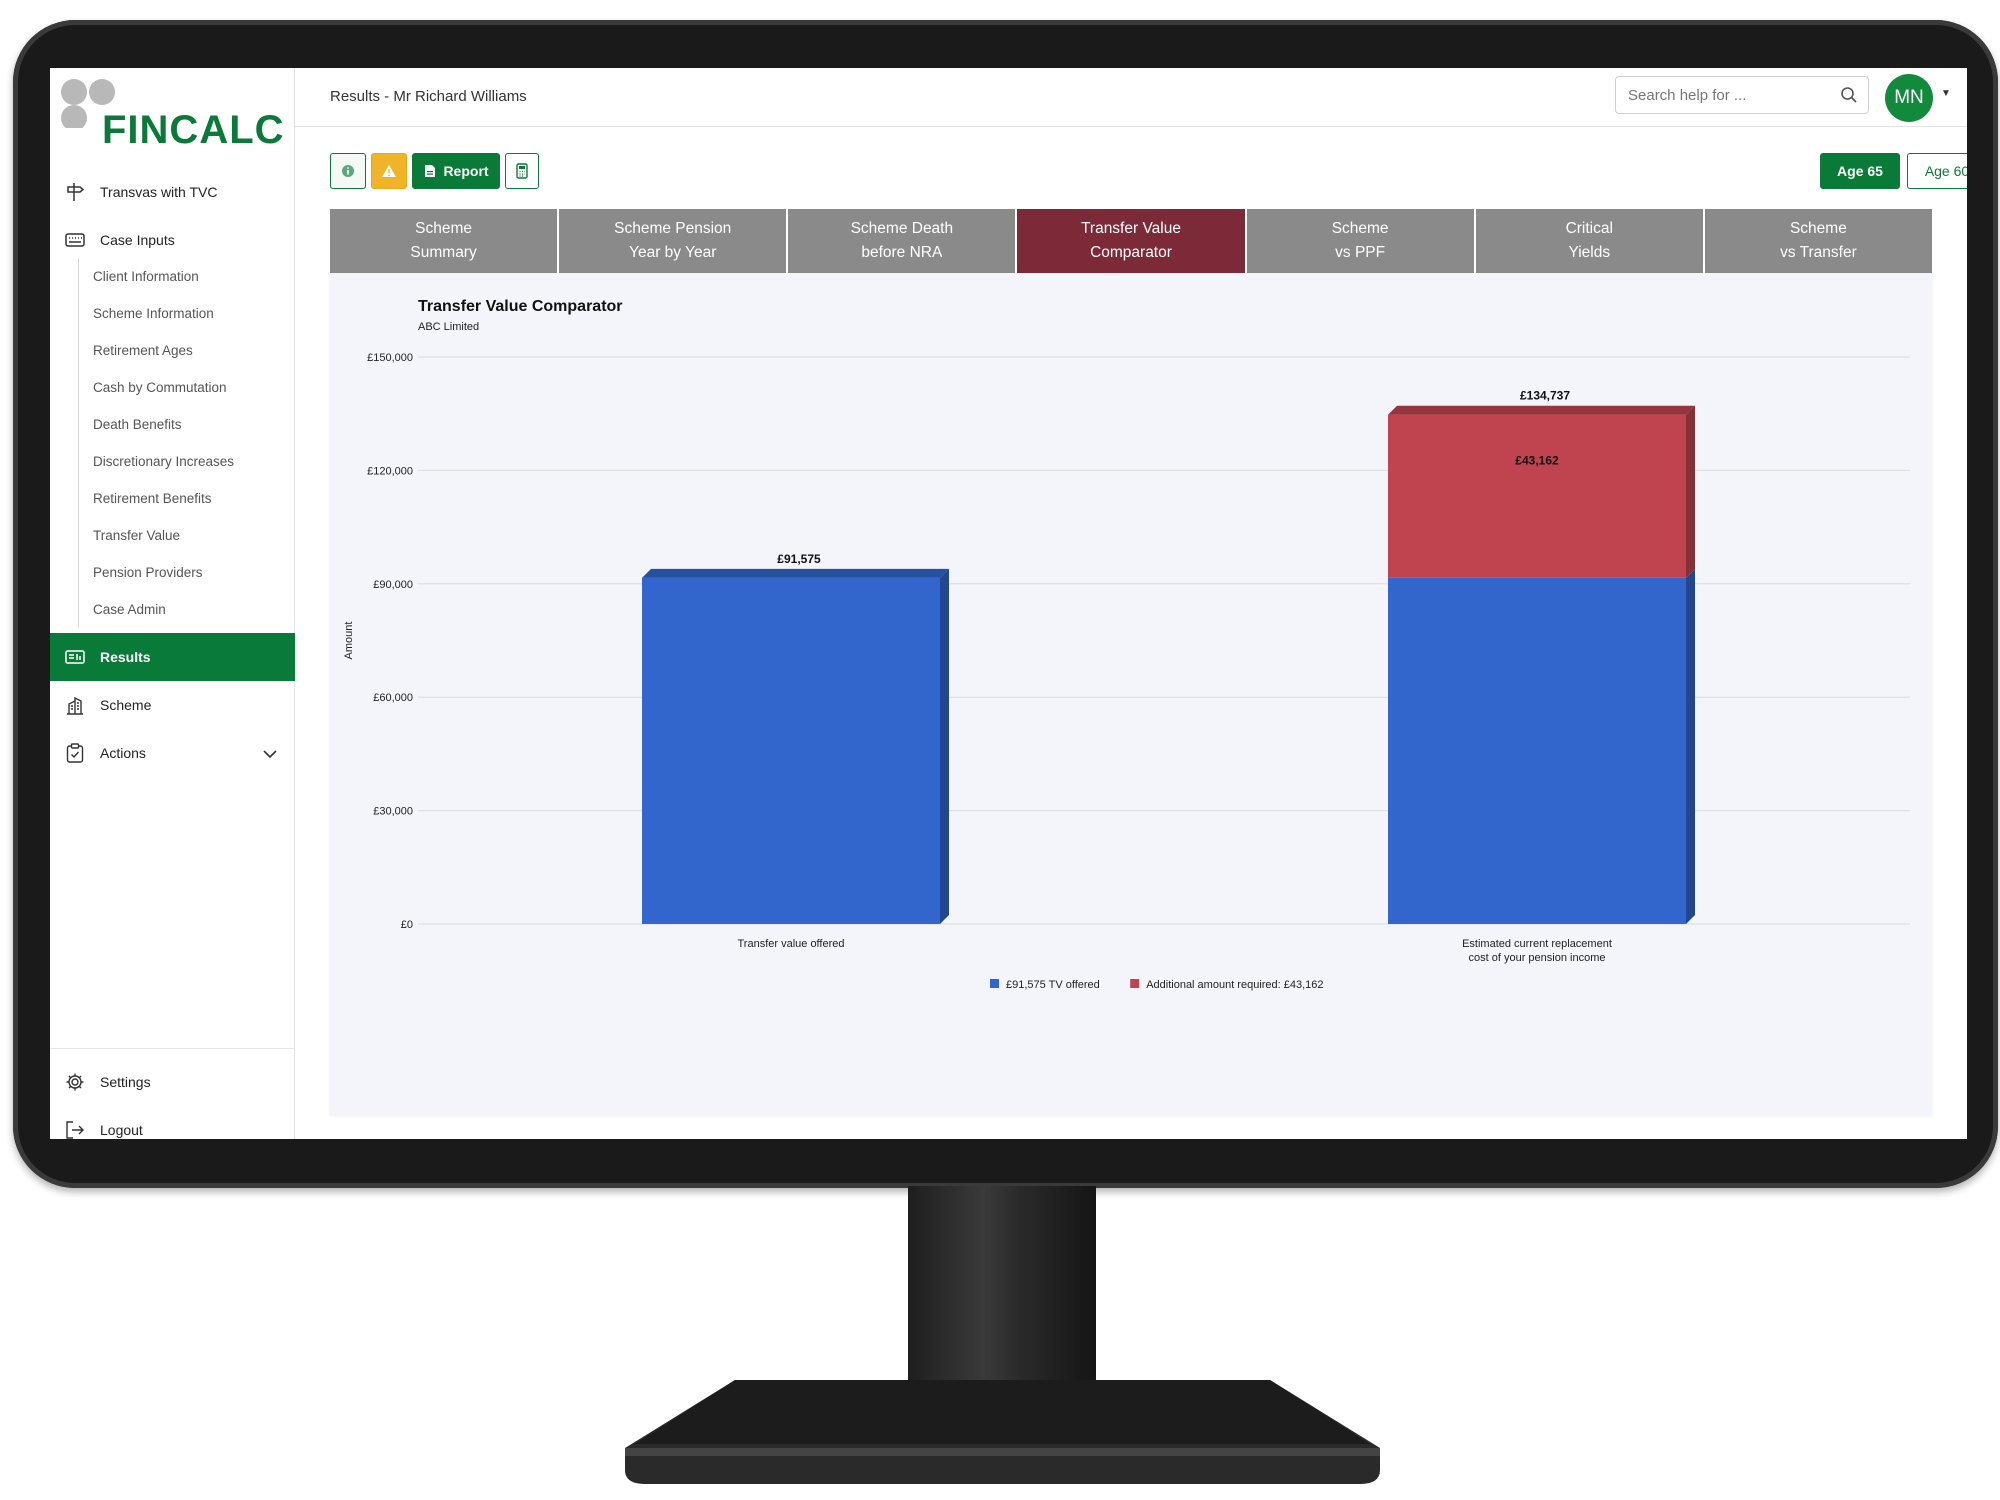  What do you see at coordinates (349, 641) in the screenshot?
I see `y-axis-label: Amount` at bounding box center [349, 641].